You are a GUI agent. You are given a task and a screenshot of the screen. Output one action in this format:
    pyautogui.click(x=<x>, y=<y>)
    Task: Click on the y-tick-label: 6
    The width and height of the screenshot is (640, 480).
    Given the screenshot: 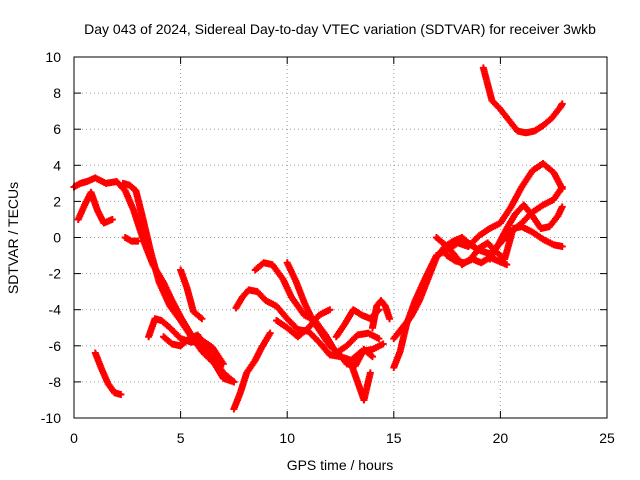 What is the action you would take?
    pyautogui.click(x=57, y=129)
    